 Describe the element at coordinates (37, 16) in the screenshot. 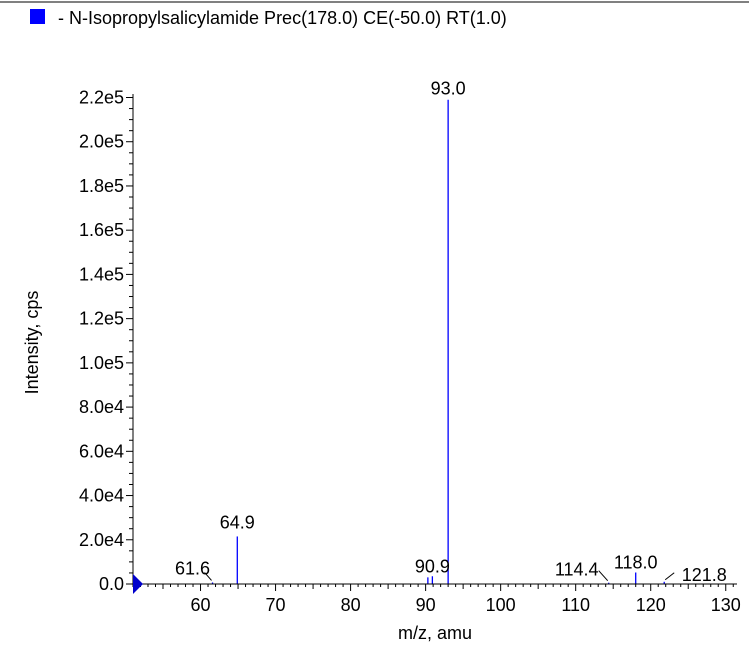

I see `legend-swatch` at that location.